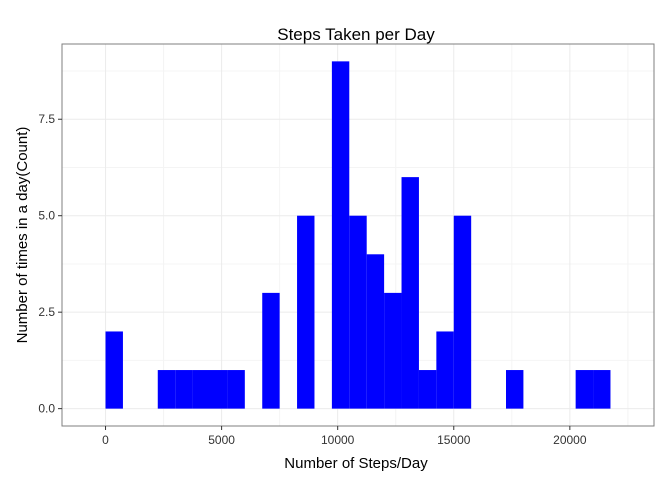 The height and width of the screenshot is (480, 672). Describe the element at coordinates (50, 264) in the screenshot. I see `y-axis: 0.0 2.5 5.0 7.5` at that location.